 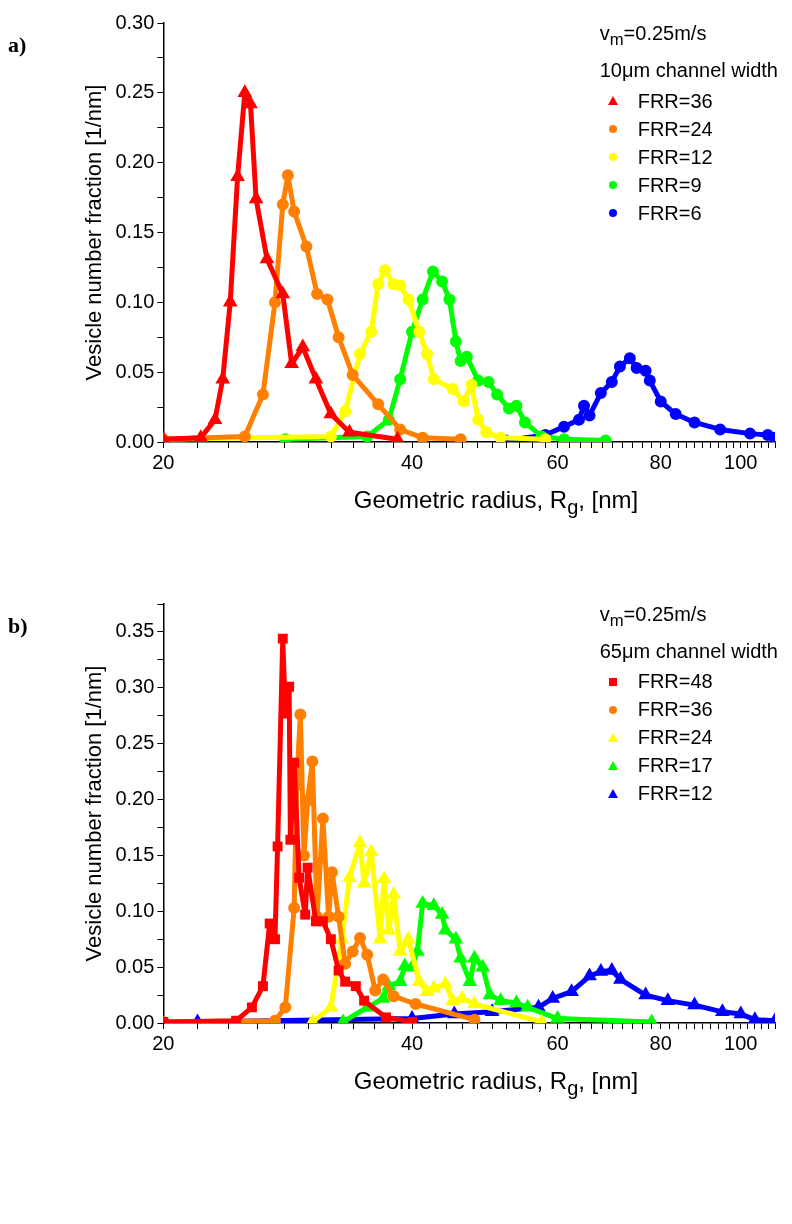 I want to click on y-tick-label: 0.35, so click(x=135, y=630).